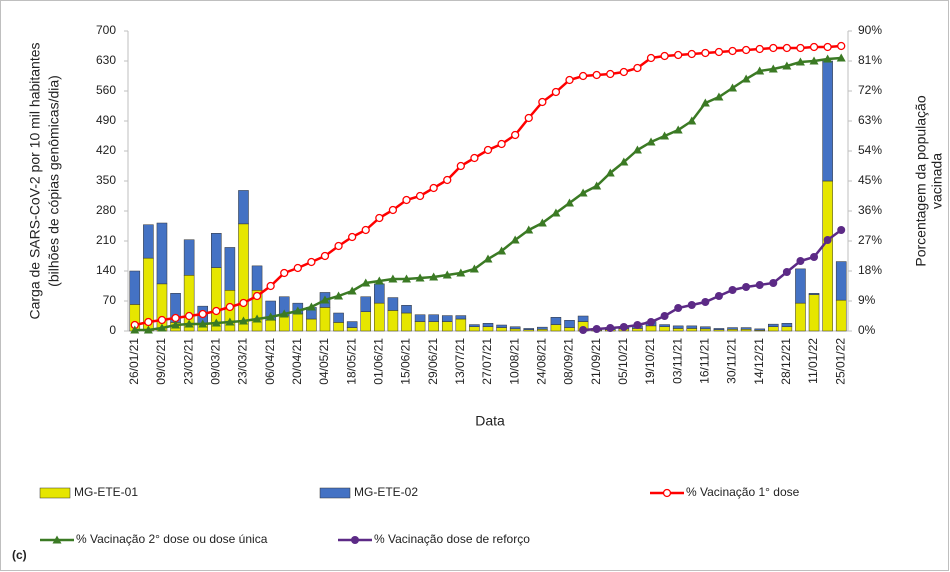  Describe the element at coordinates (378, 361) in the screenshot. I see `x-tick-label: 01/06/21` at that location.